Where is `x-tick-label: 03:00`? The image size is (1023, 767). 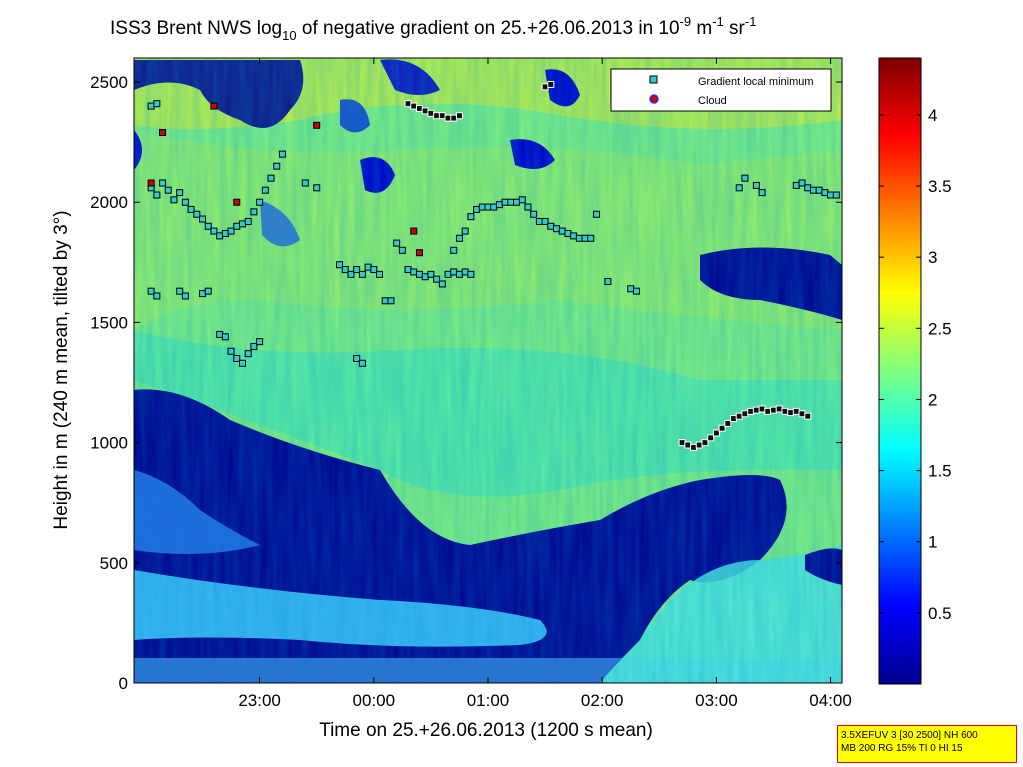 x-tick-label: 03:00 is located at coordinates (716, 700).